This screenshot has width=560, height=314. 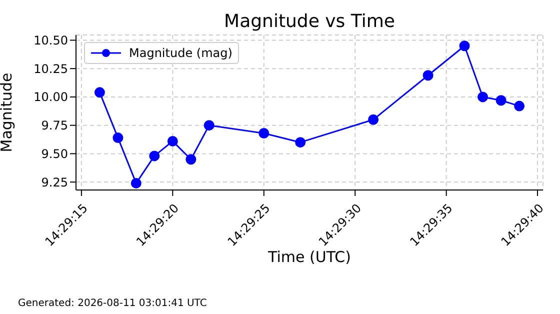 What do you see at coordinates (54, 125) in the screenshot?
I see `y-tick-label: 9.75` at bounding box center [54, 125].